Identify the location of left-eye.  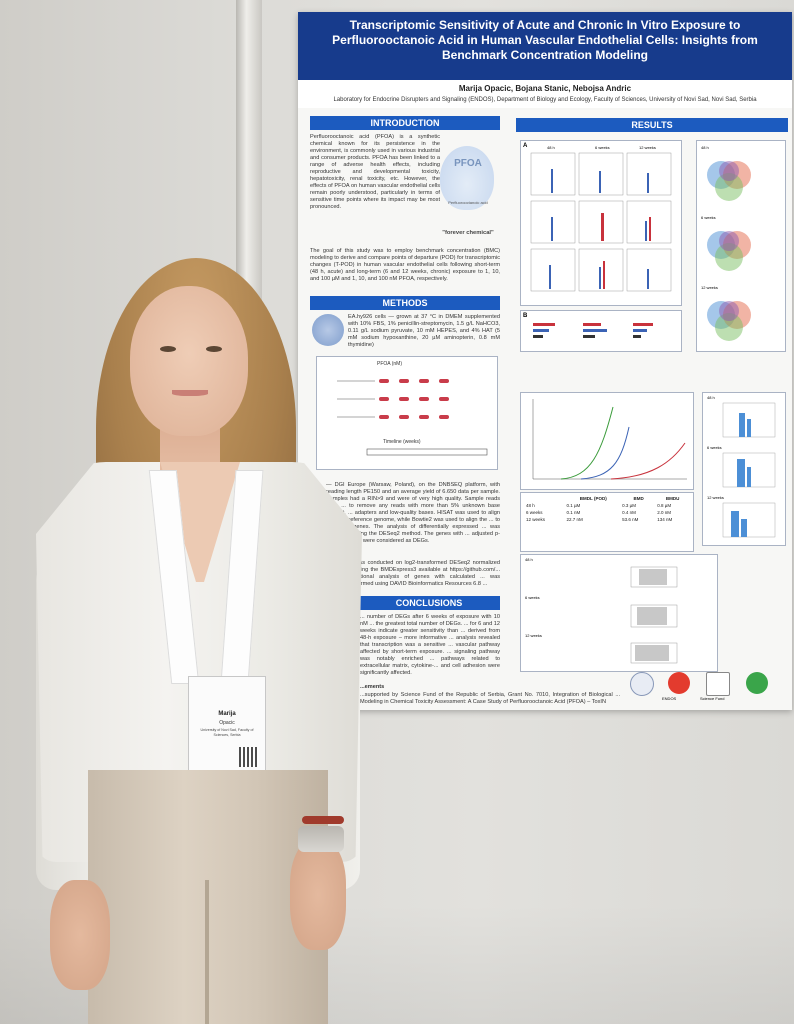
(168, 349).